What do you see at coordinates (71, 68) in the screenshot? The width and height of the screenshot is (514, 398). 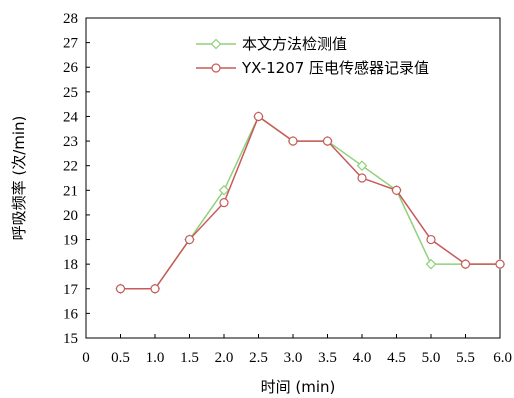 I see `y-tick-label: 26` at bounding box center [71, 68].